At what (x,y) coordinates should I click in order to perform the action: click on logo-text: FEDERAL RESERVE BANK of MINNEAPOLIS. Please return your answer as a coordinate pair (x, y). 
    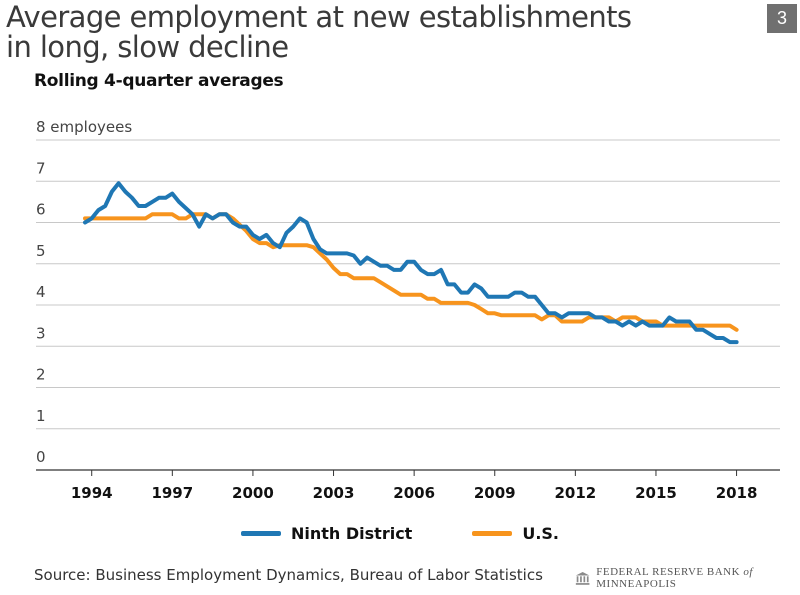
    Looking at the image, I should click on (698, 578).